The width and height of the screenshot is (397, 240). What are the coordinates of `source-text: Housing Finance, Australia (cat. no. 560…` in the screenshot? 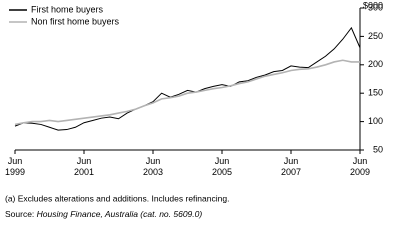 It's located at (120, 214).